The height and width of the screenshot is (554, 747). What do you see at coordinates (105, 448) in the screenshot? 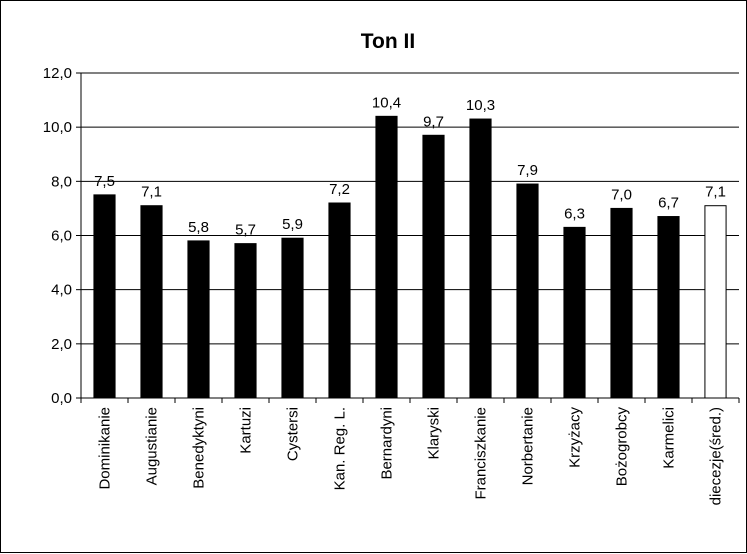
I see `category-label: Dominikanie` at bounding box center [105, 448].